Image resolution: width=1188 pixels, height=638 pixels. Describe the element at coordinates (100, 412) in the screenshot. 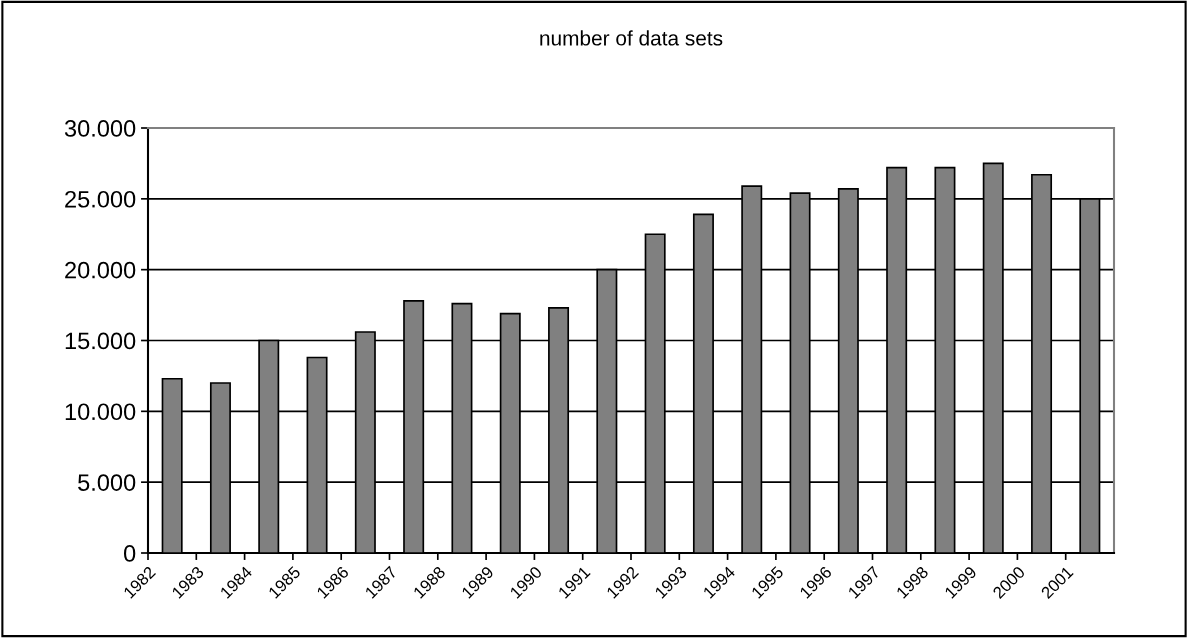

I see `y-tick-label: 10.000` at that location.